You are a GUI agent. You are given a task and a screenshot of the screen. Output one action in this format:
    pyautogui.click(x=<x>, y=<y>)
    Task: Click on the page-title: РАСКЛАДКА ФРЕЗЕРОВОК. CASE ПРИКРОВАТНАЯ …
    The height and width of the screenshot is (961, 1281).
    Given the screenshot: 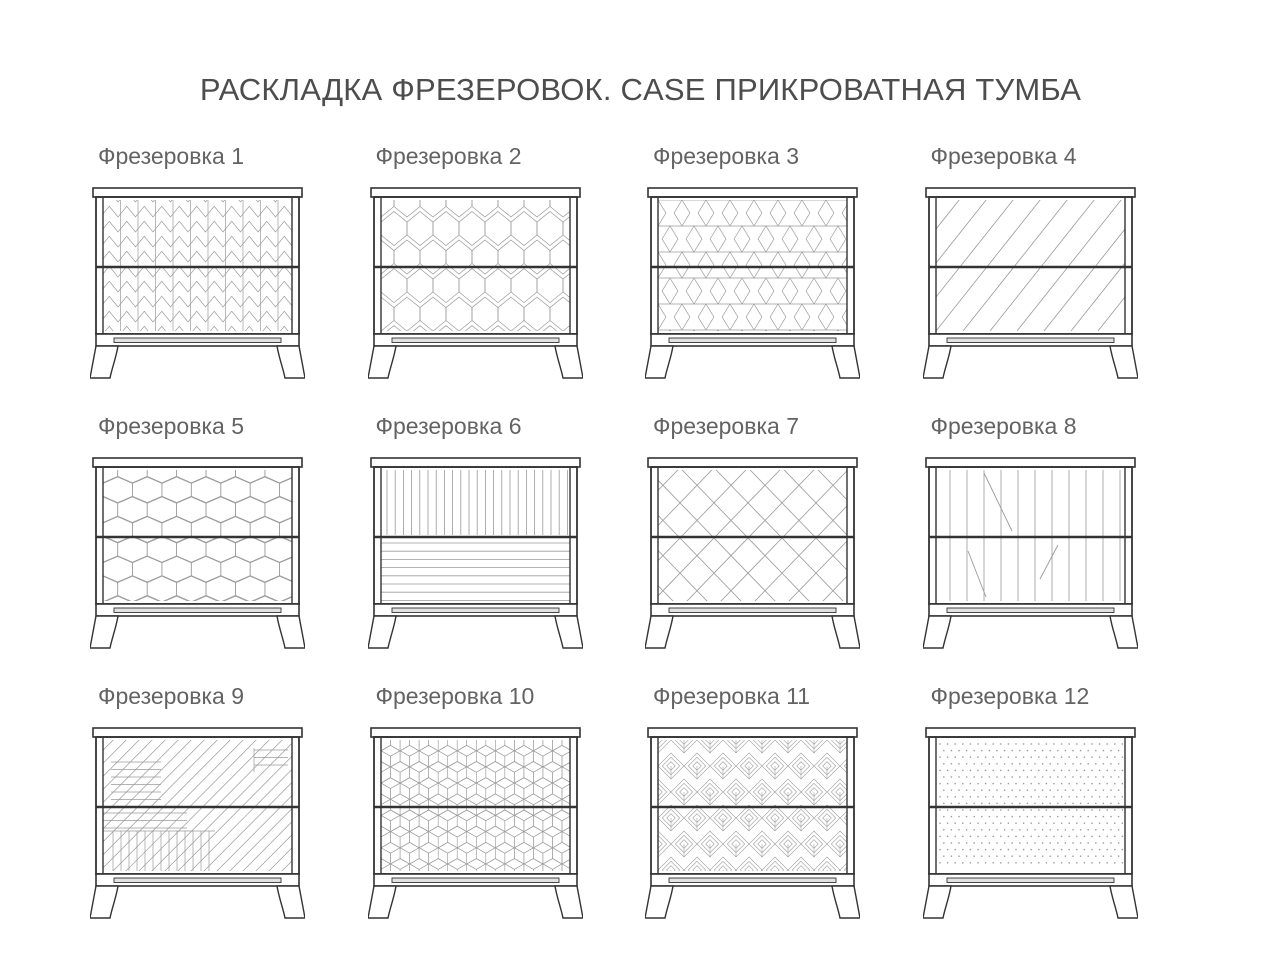 What is the action you would take?
    pyautogui.click(x=640, y=89)
    